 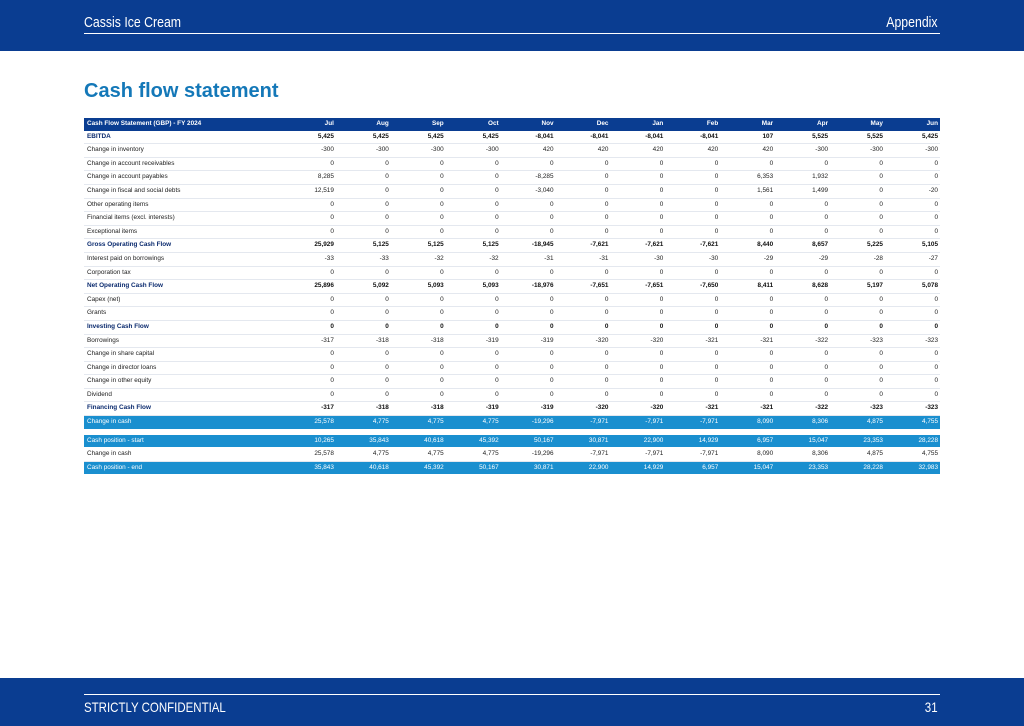 I want to click on row-label: EBITDA, so click(x=182, y=137).